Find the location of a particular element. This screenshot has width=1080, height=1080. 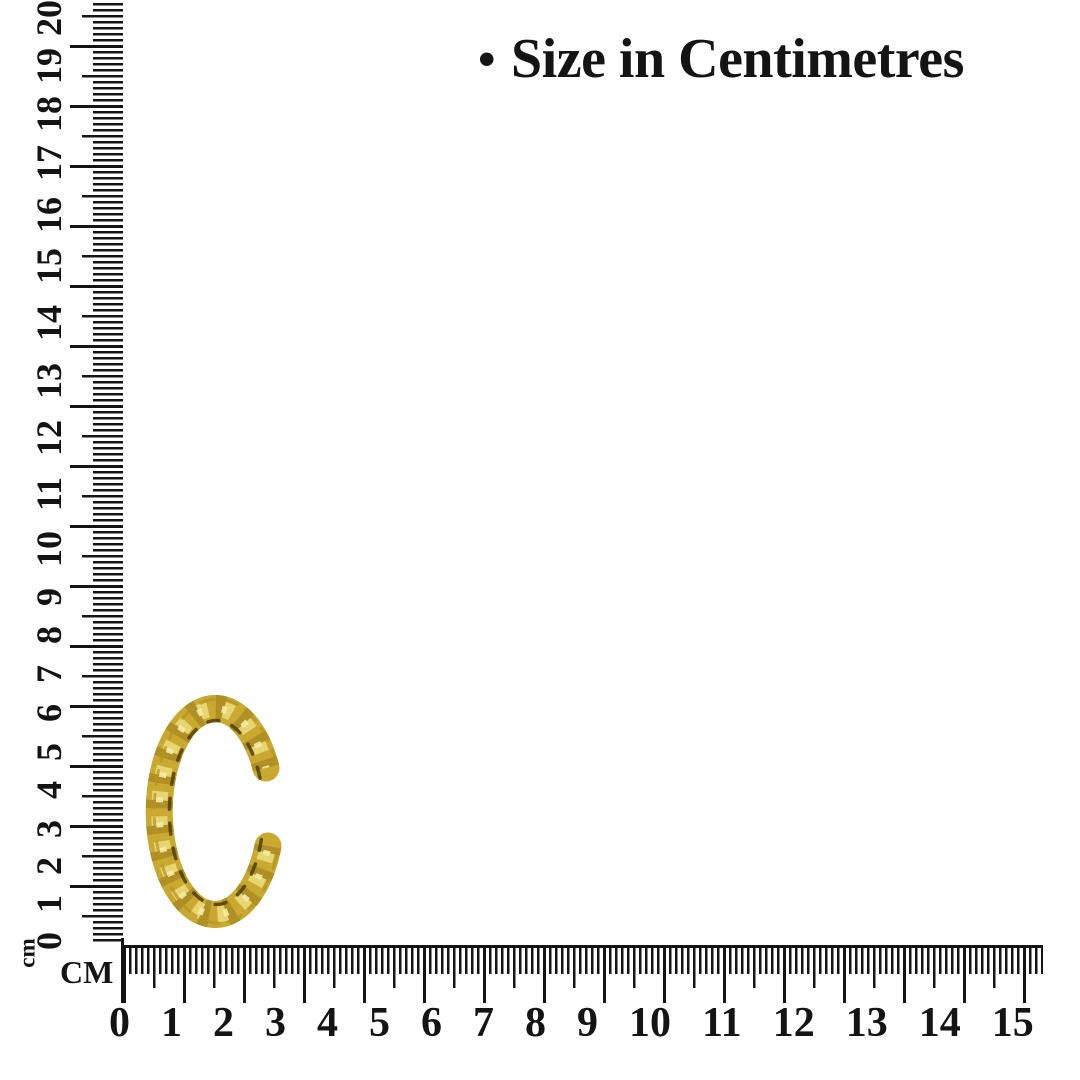

page-title: • Size in Centimetres is located at coordinates (721, 59).